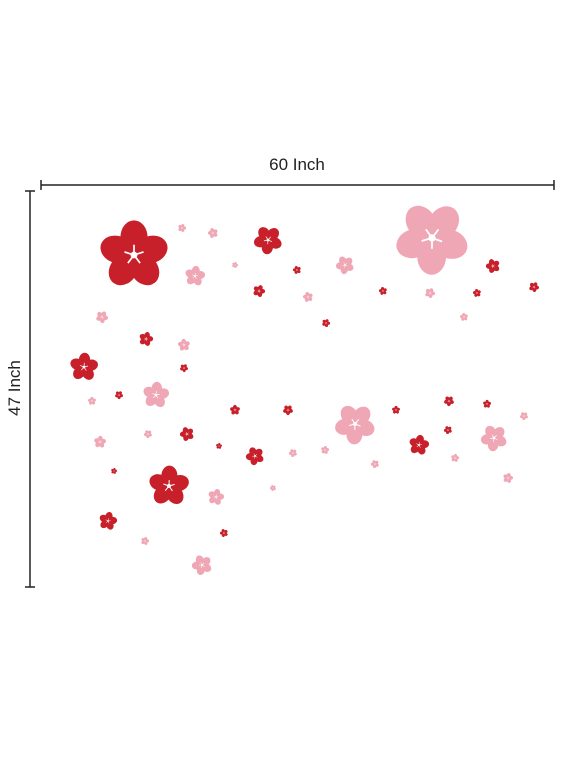 The image size is (570, 757). What do you see at coordinates (14, 388) in the screenshot?
I see `height-label: 47 Inch` at bounding box center [14, 388].